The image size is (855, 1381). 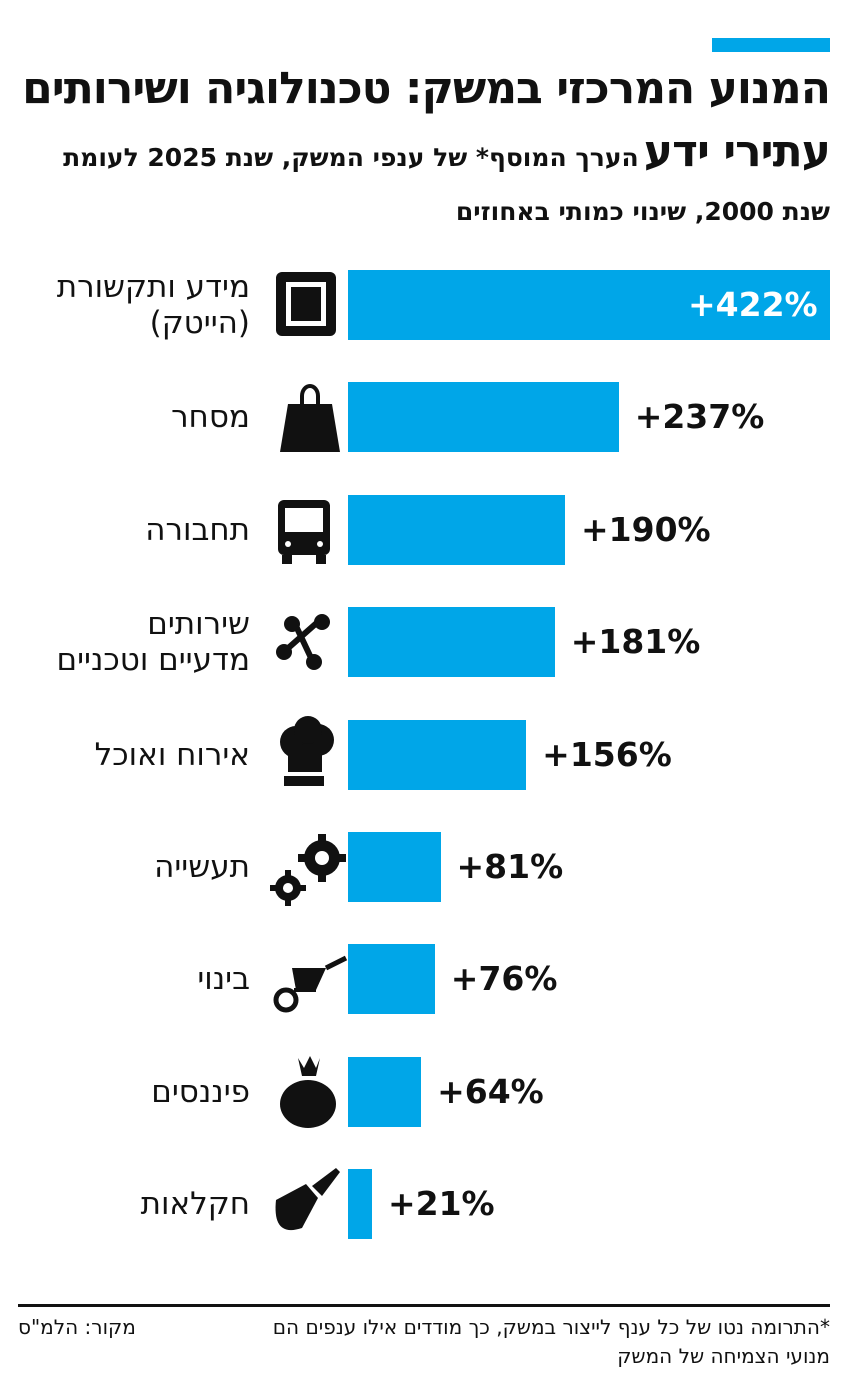 I want to click on value-label: +422%, so click(x=753, y=304).